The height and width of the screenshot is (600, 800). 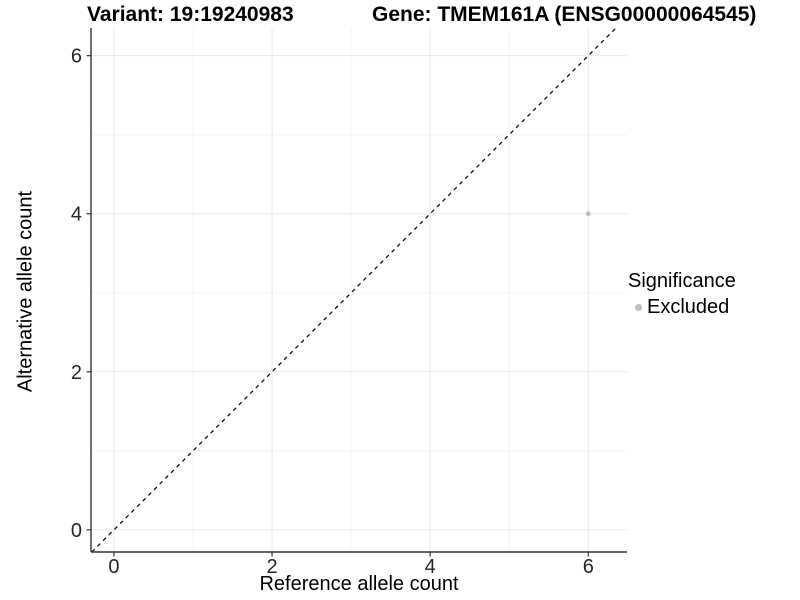 What do you see at coordinates (359, 584) in the screenshot?
I see `x-axis-title: Reference allele count` at bounding box center [359, 584].